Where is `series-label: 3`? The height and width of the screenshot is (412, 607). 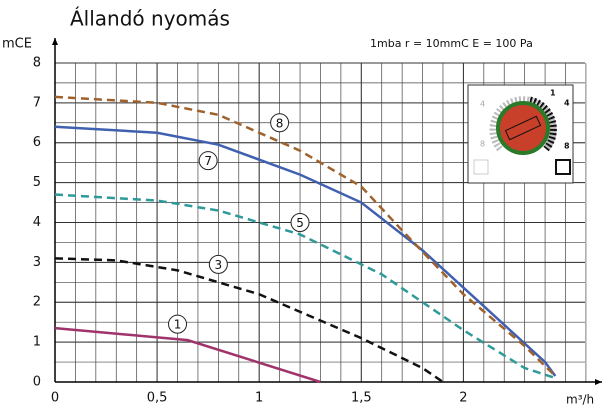 series-label: 3 is located at coordinates (219, 265).